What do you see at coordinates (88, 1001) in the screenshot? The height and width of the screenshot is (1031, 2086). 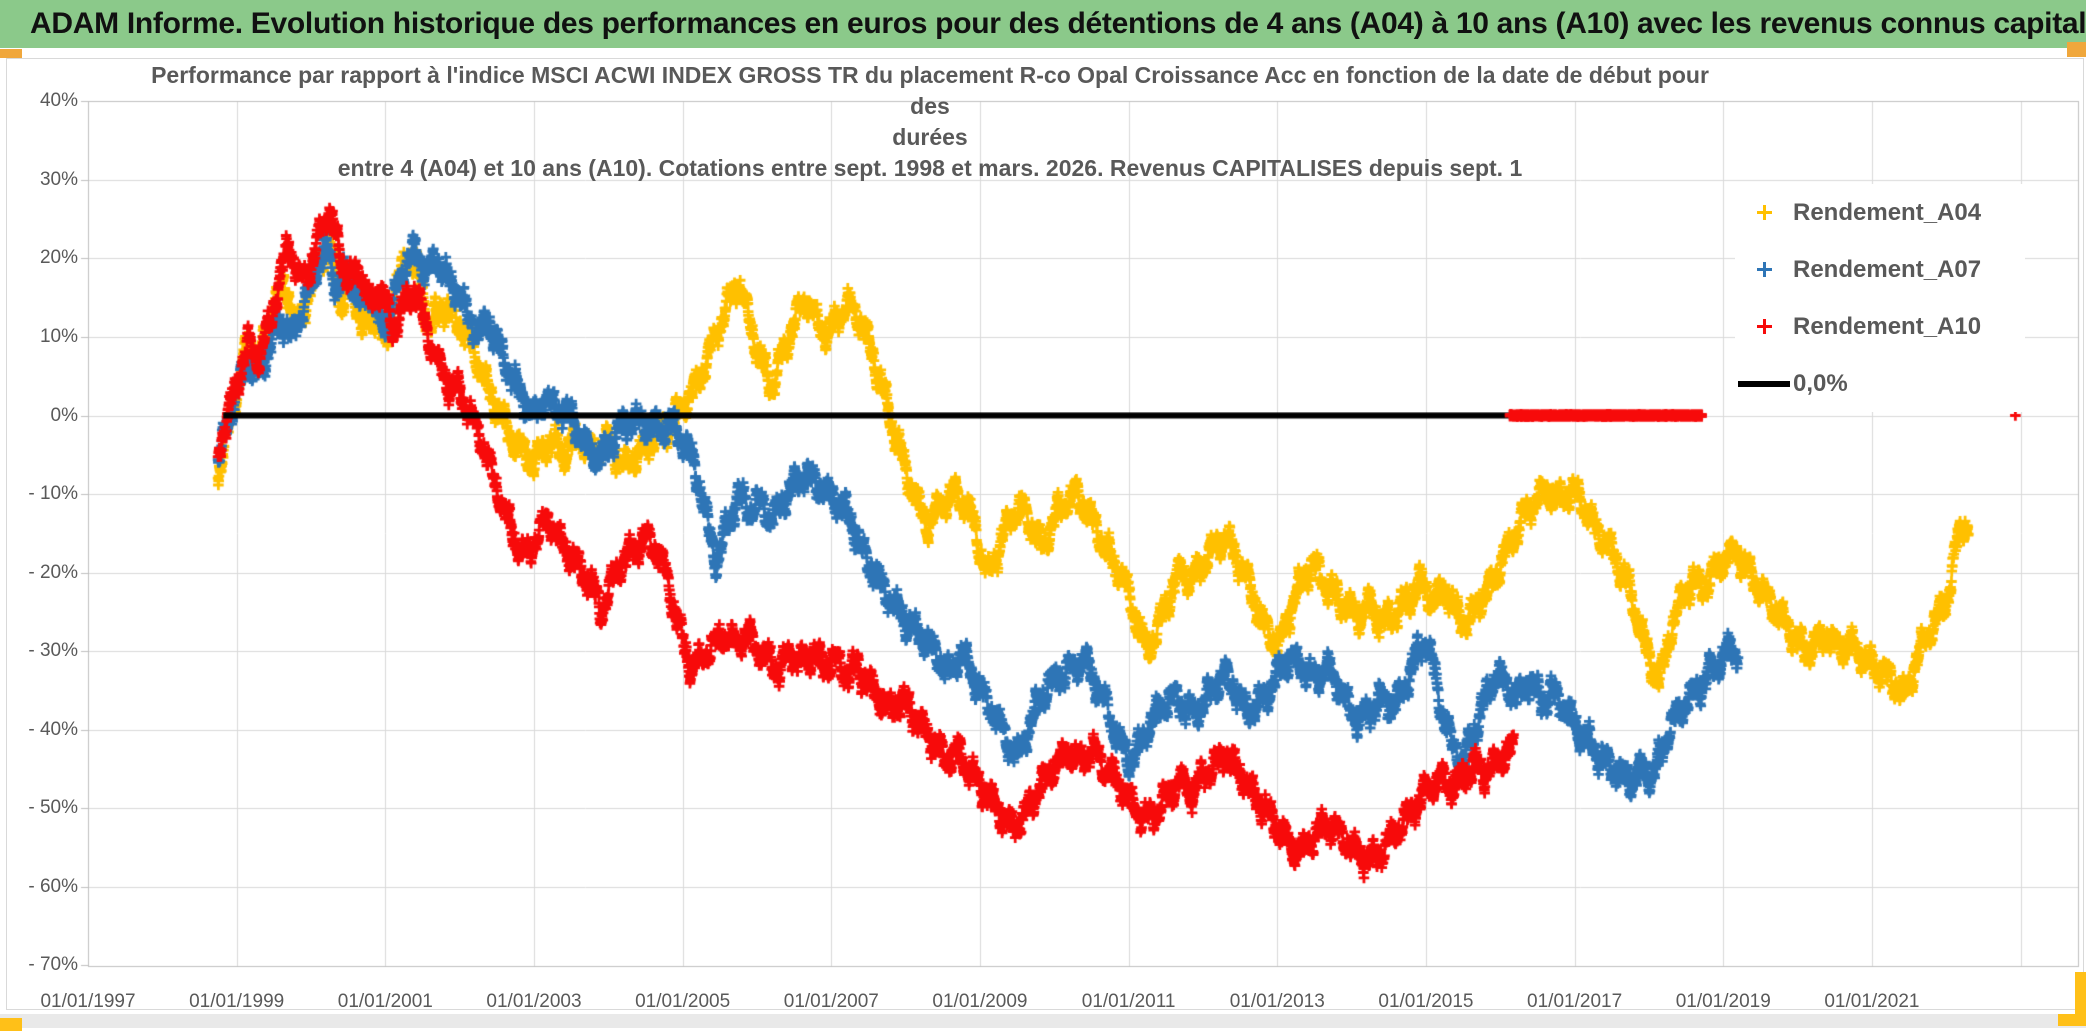 I see `x-axis-tick-label: 01/01/1997` at bounding box center [88, 1001].